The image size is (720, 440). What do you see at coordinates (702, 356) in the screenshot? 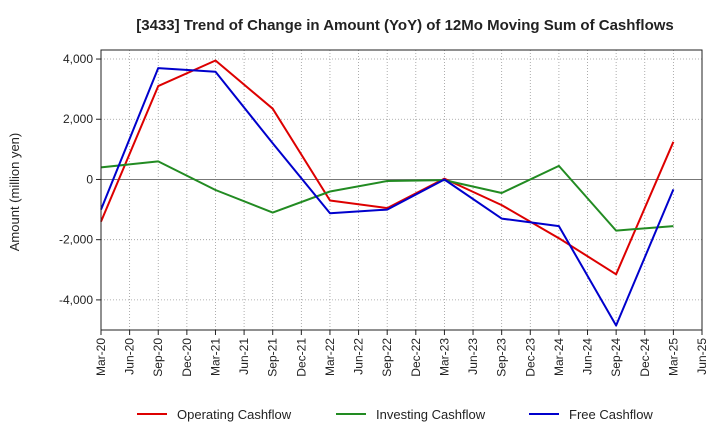
I see `x-tick-label: Jun-25` at bounding box center [702, 356].